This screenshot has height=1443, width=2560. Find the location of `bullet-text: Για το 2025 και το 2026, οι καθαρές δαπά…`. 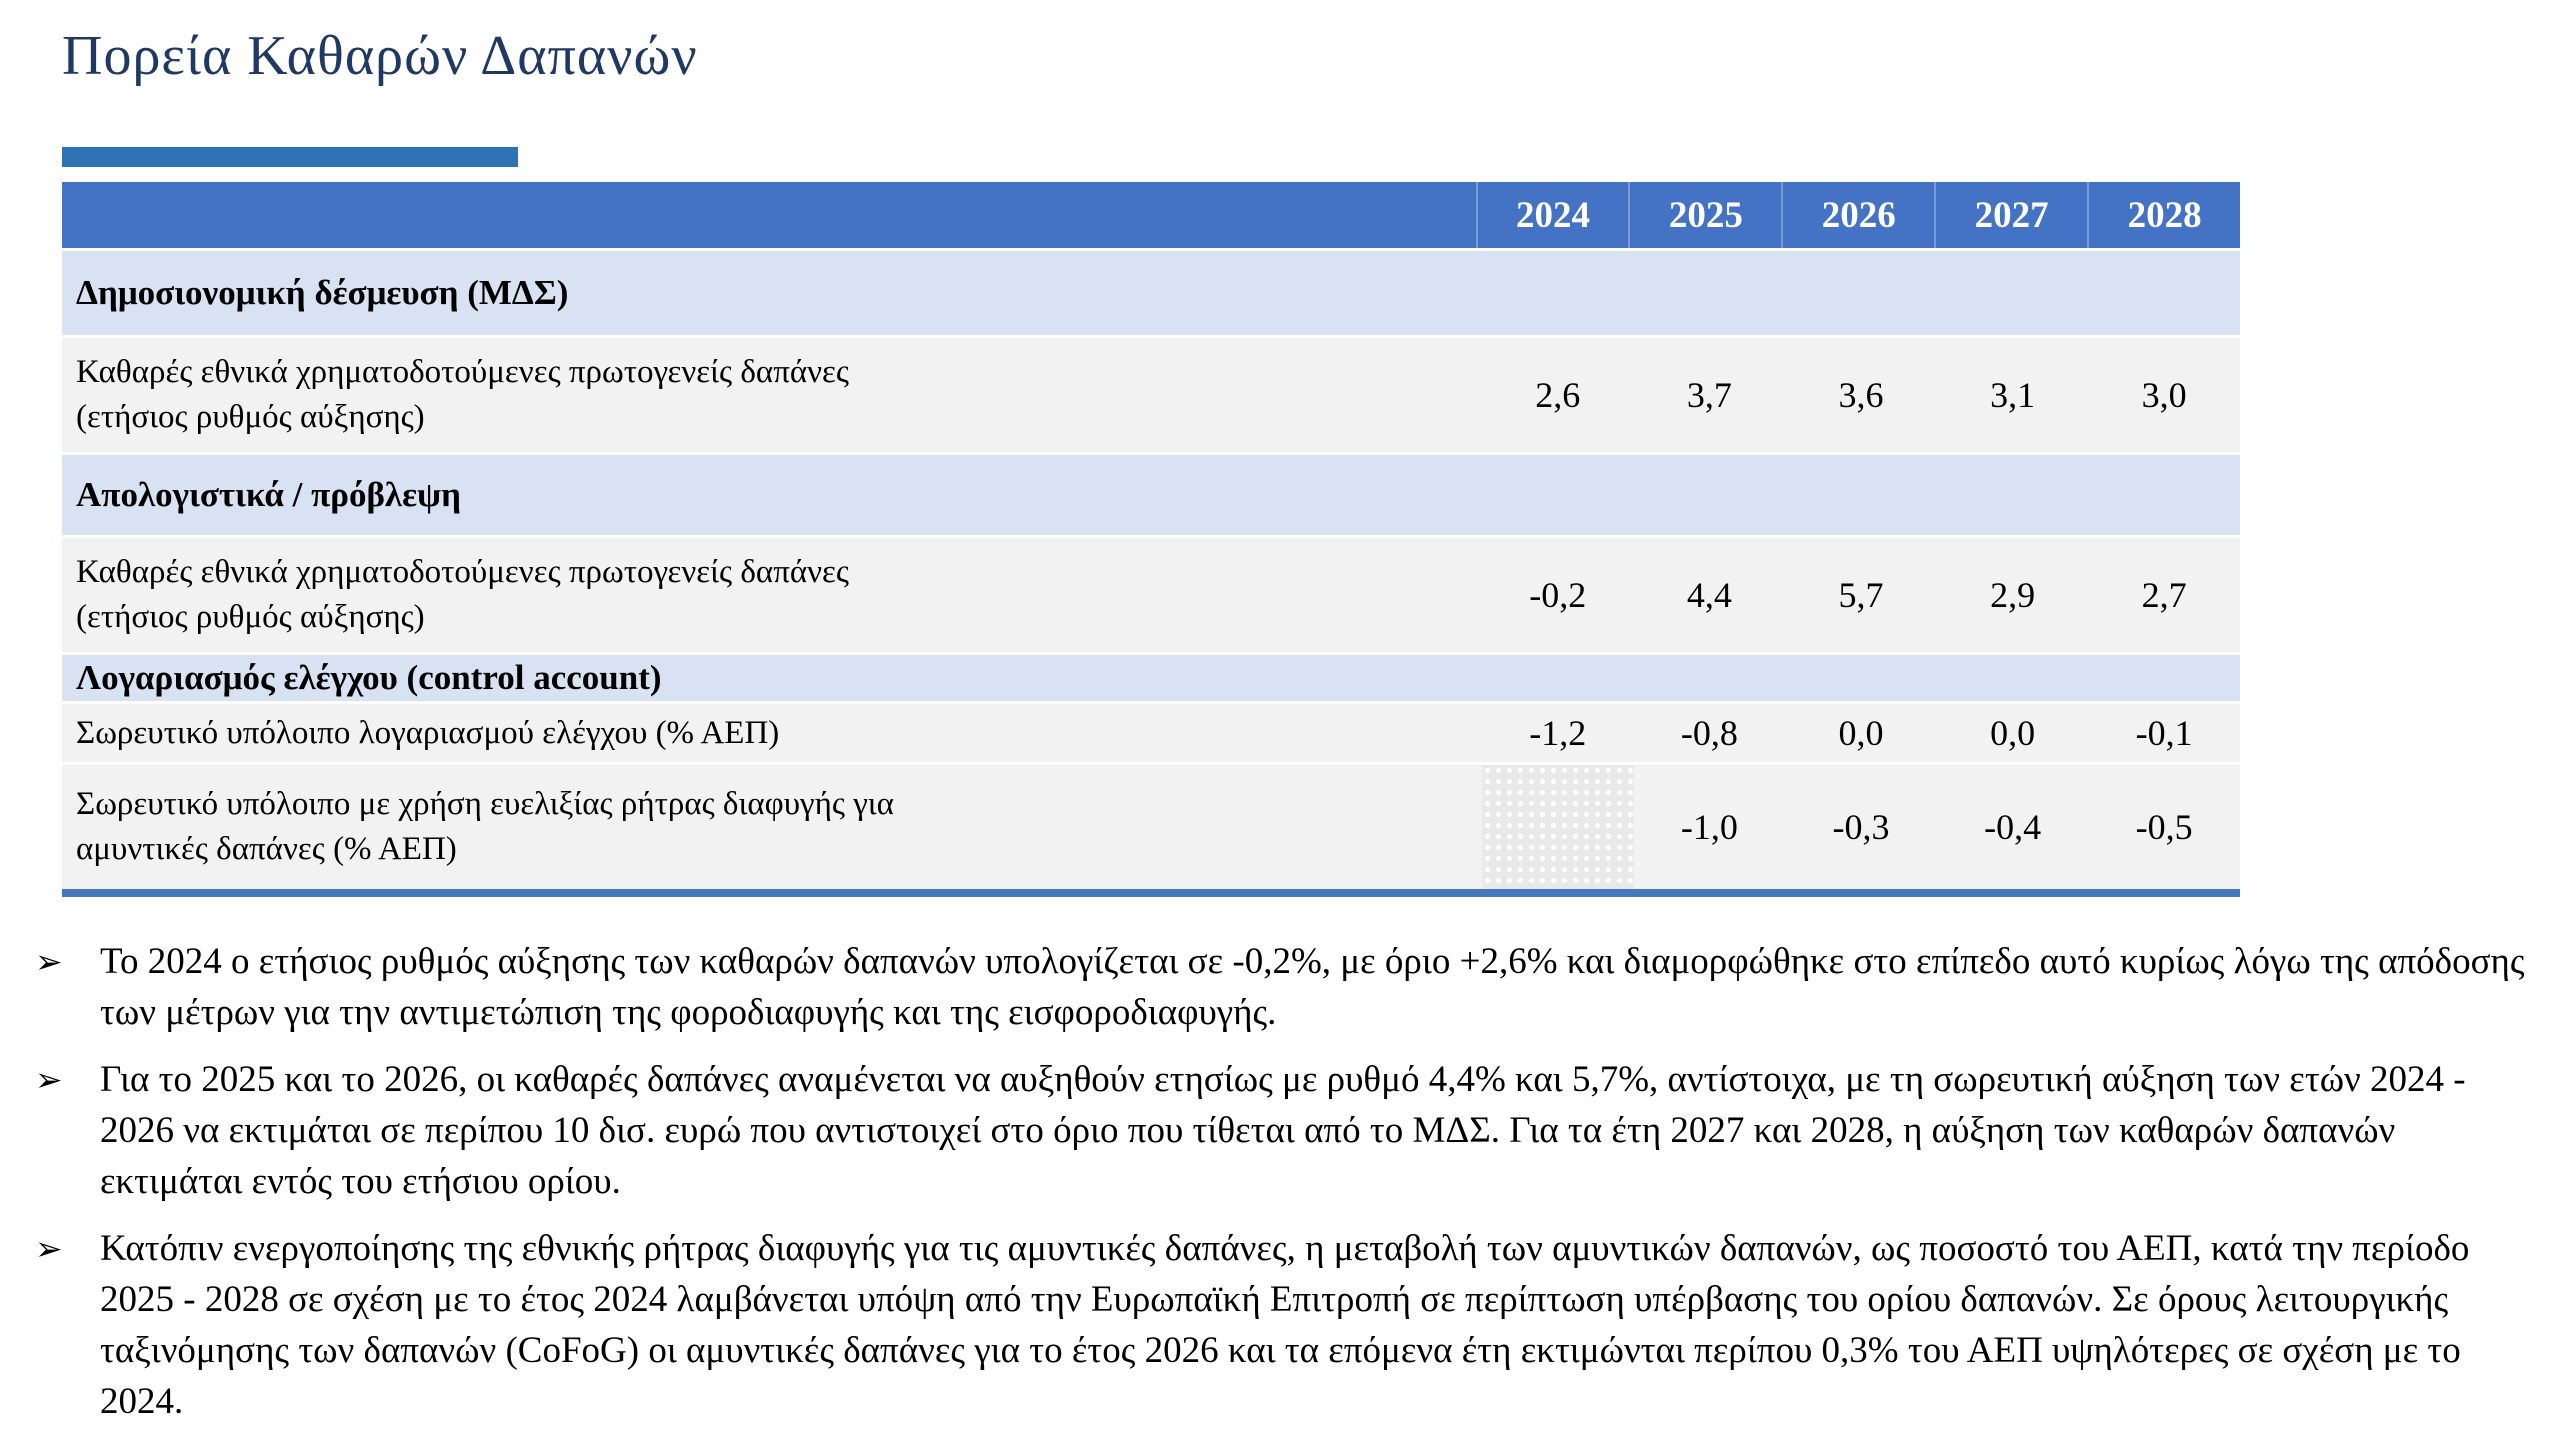

bullet-text: Για το 2025 και το 2026, οι καθαρές δαπά… is located at coordinates (1320, 1130).